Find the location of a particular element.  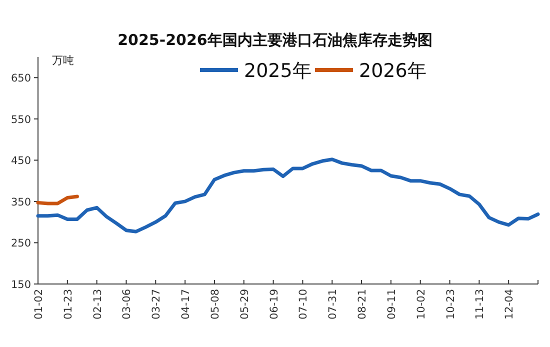

x-tick-label: 05-08 is located at coordinates (215, 304).